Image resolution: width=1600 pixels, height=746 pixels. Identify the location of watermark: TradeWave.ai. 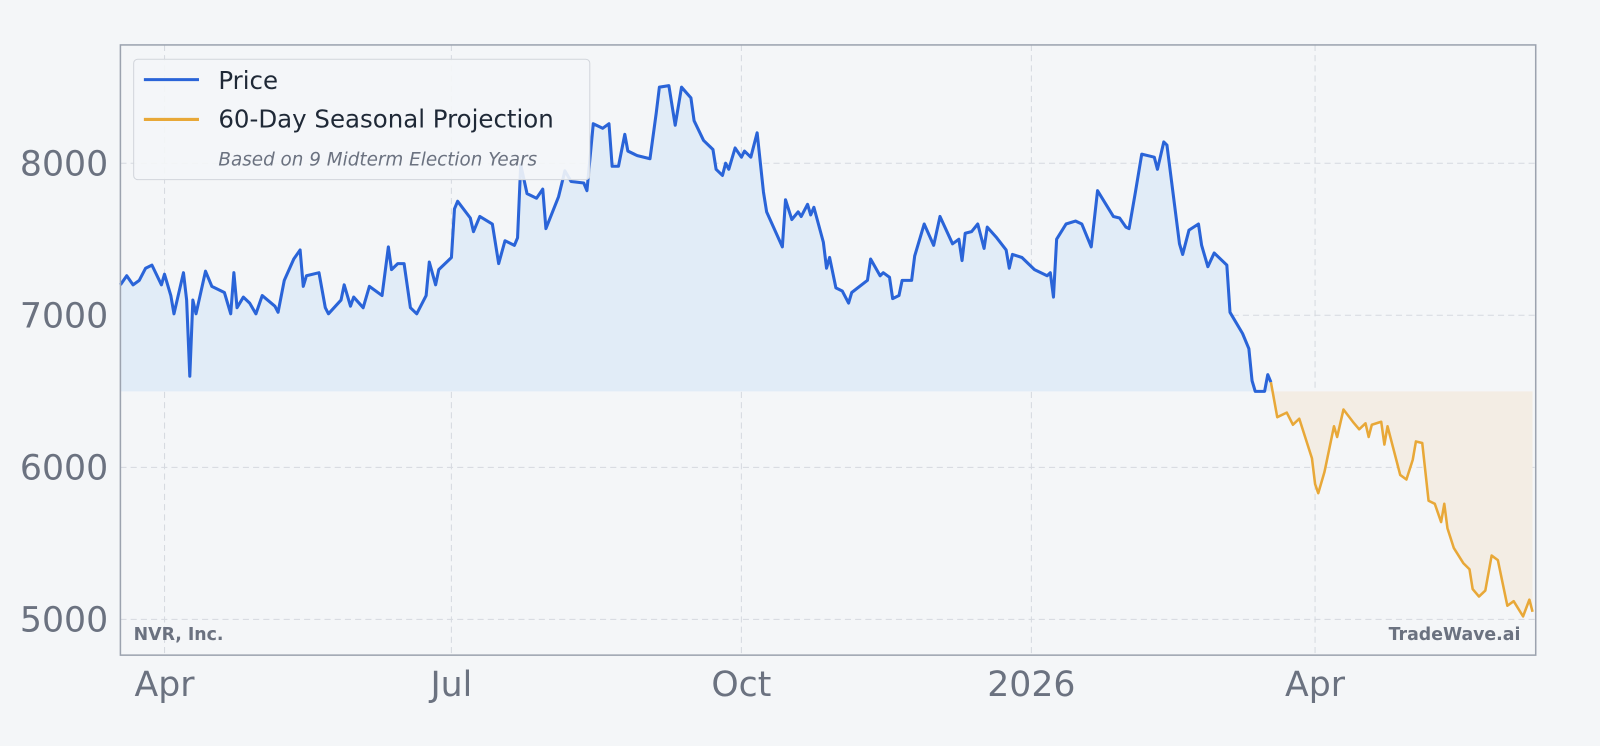
(1455, 635).